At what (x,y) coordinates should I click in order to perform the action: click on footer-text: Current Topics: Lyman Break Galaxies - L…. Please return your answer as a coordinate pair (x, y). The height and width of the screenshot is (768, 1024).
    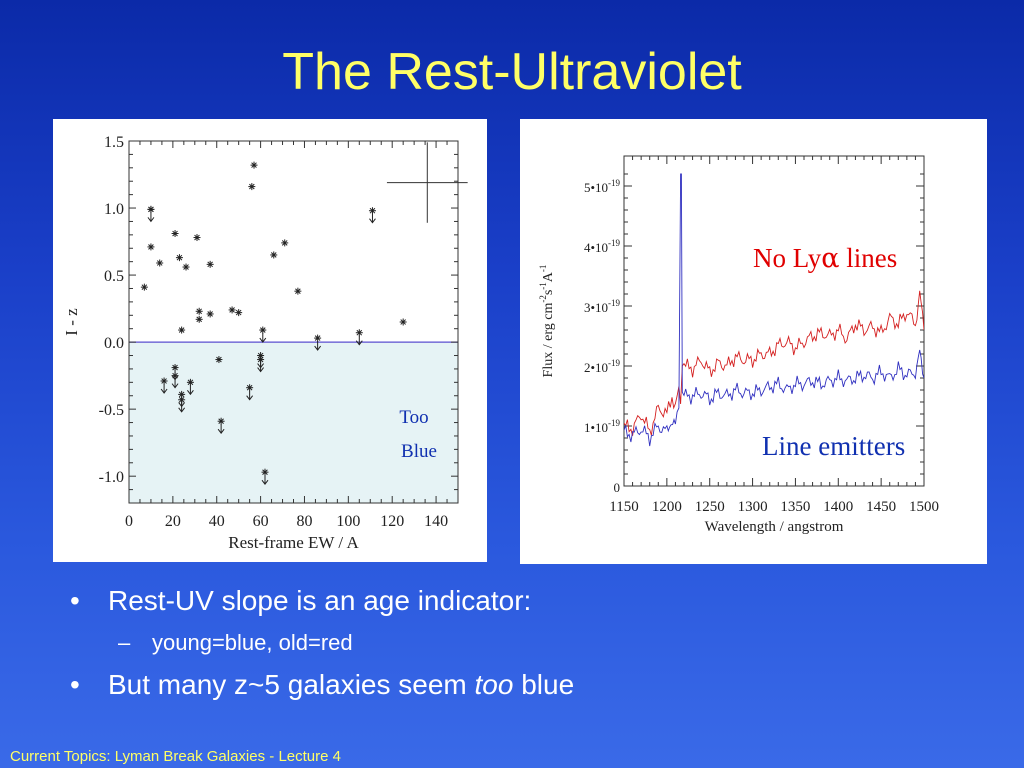
    Looking at the image, I should click on (175, 756).